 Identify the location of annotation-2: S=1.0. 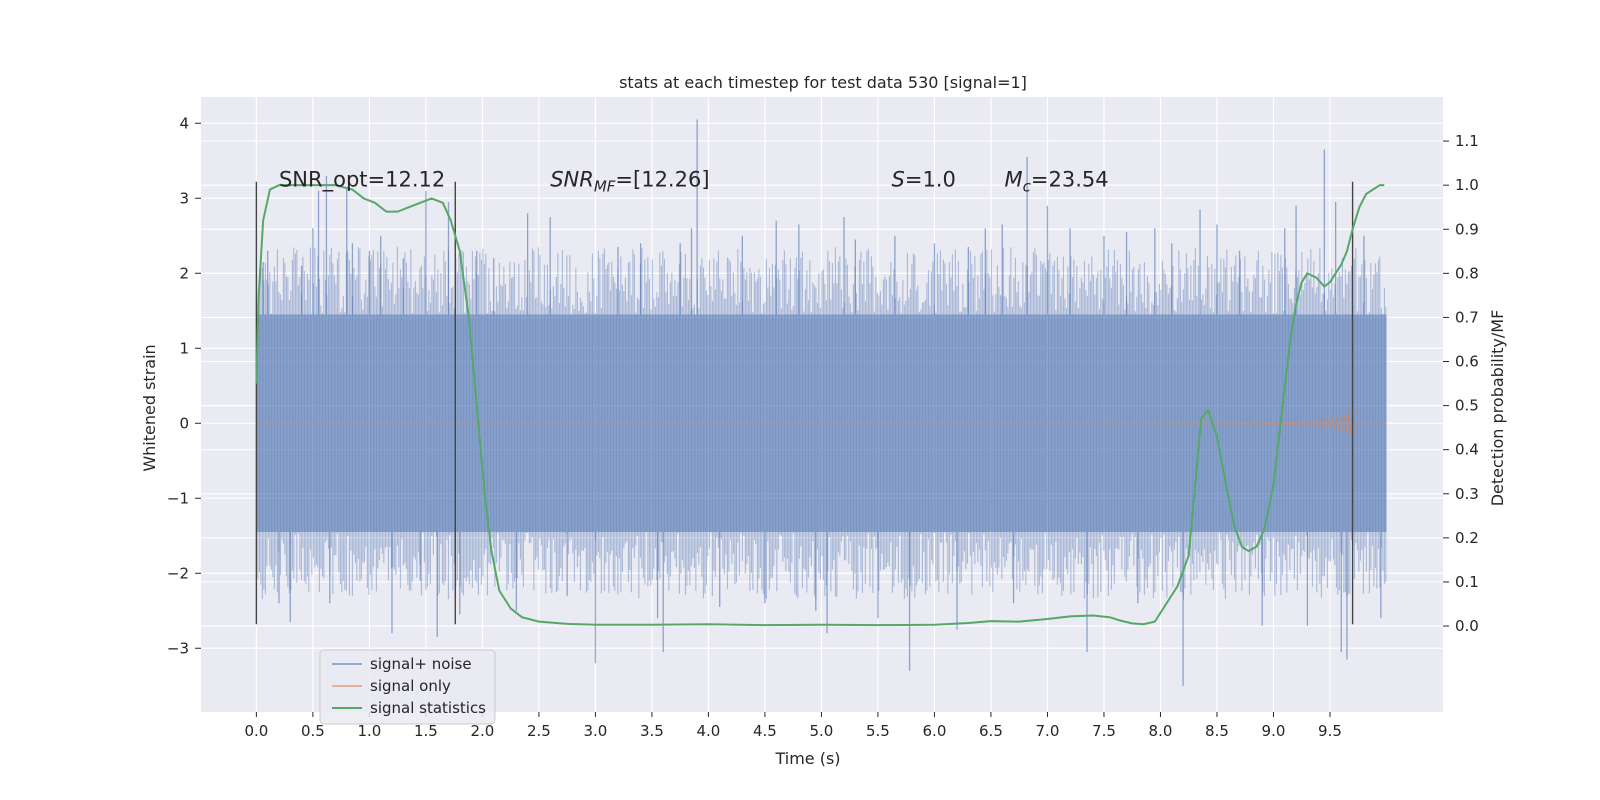
(924, 180).